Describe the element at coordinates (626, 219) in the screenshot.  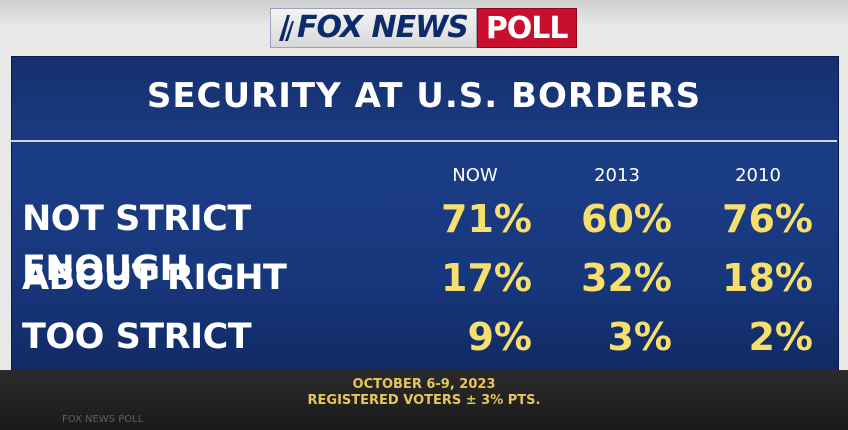
I see `cell-not-strict-enough-2013: 60%` at that location.